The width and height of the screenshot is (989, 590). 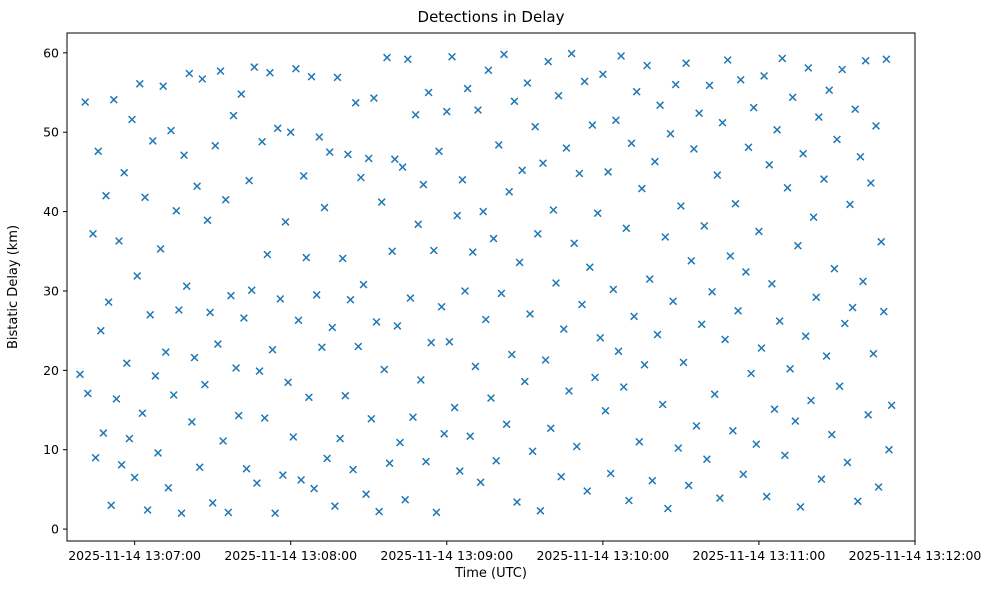 I want to click on y-tick-label: 30, so click(x=51, y=290).